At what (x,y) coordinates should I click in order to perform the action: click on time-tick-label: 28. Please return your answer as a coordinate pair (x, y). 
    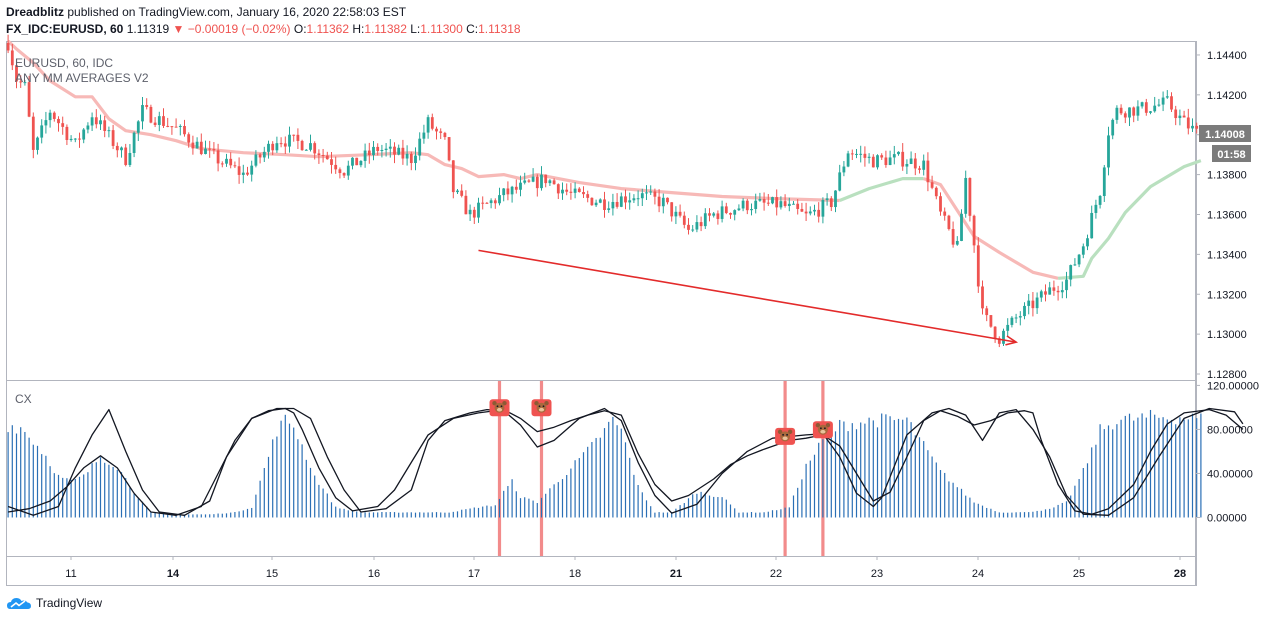
    Looking at the image, I should click on (1180, 574).